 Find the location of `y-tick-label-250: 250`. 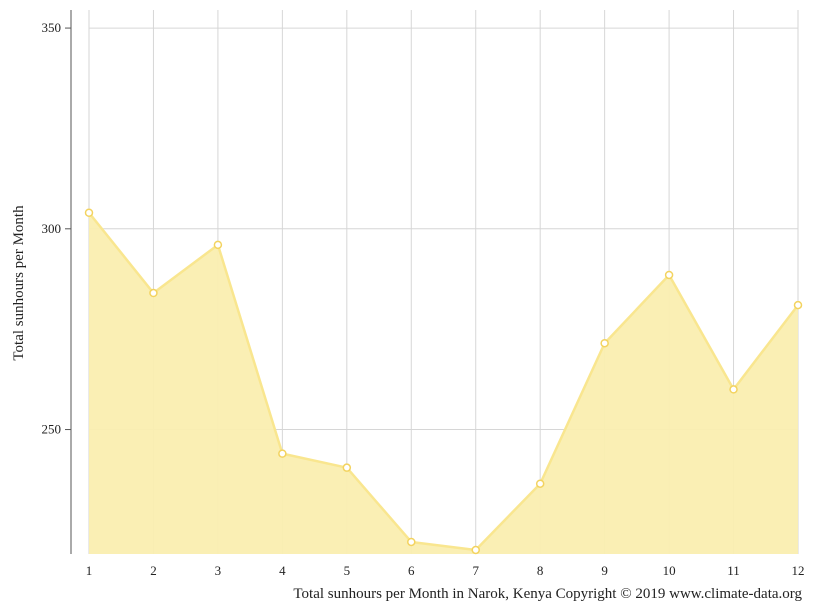

y-tick-label-250: 250 is located at coordinates (52, 429).